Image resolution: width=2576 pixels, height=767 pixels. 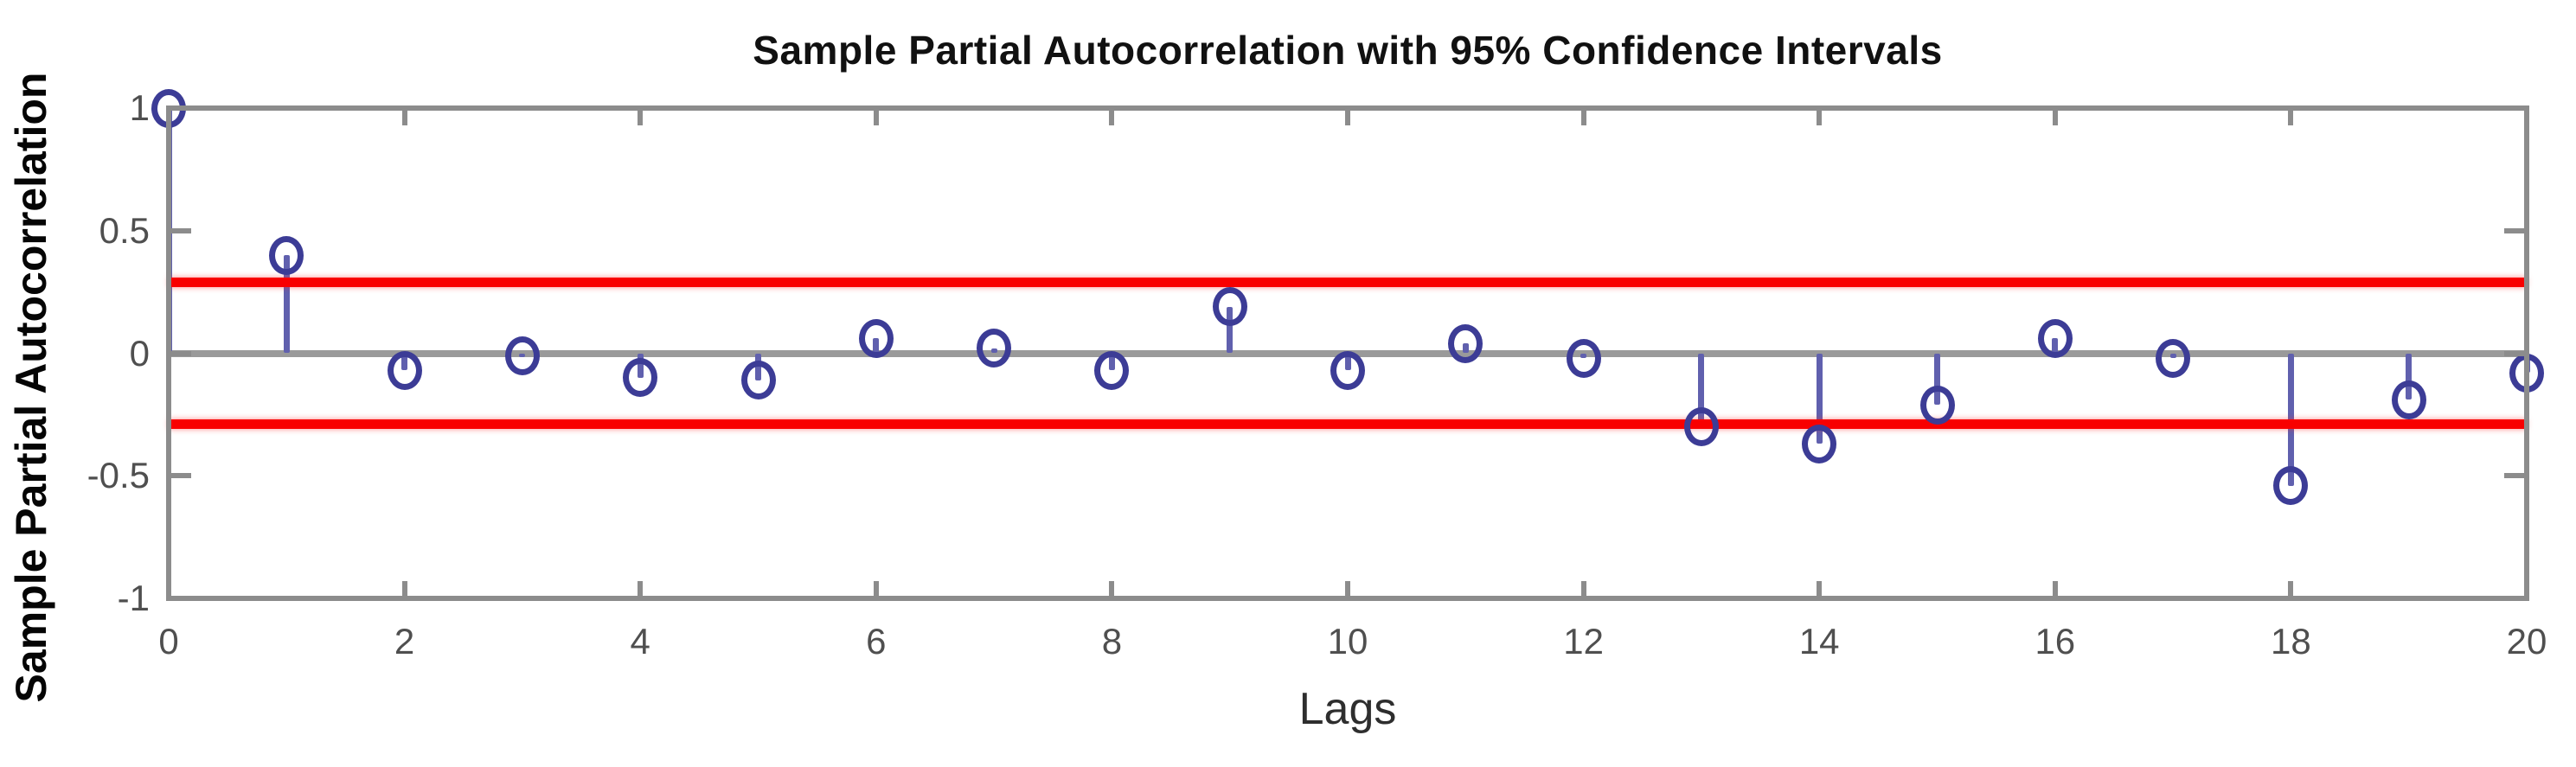 What do you see at coordinates (2291, 641) in the screenshot?
I see `x-tick-label: 18` at bounding box center [2291, 641].